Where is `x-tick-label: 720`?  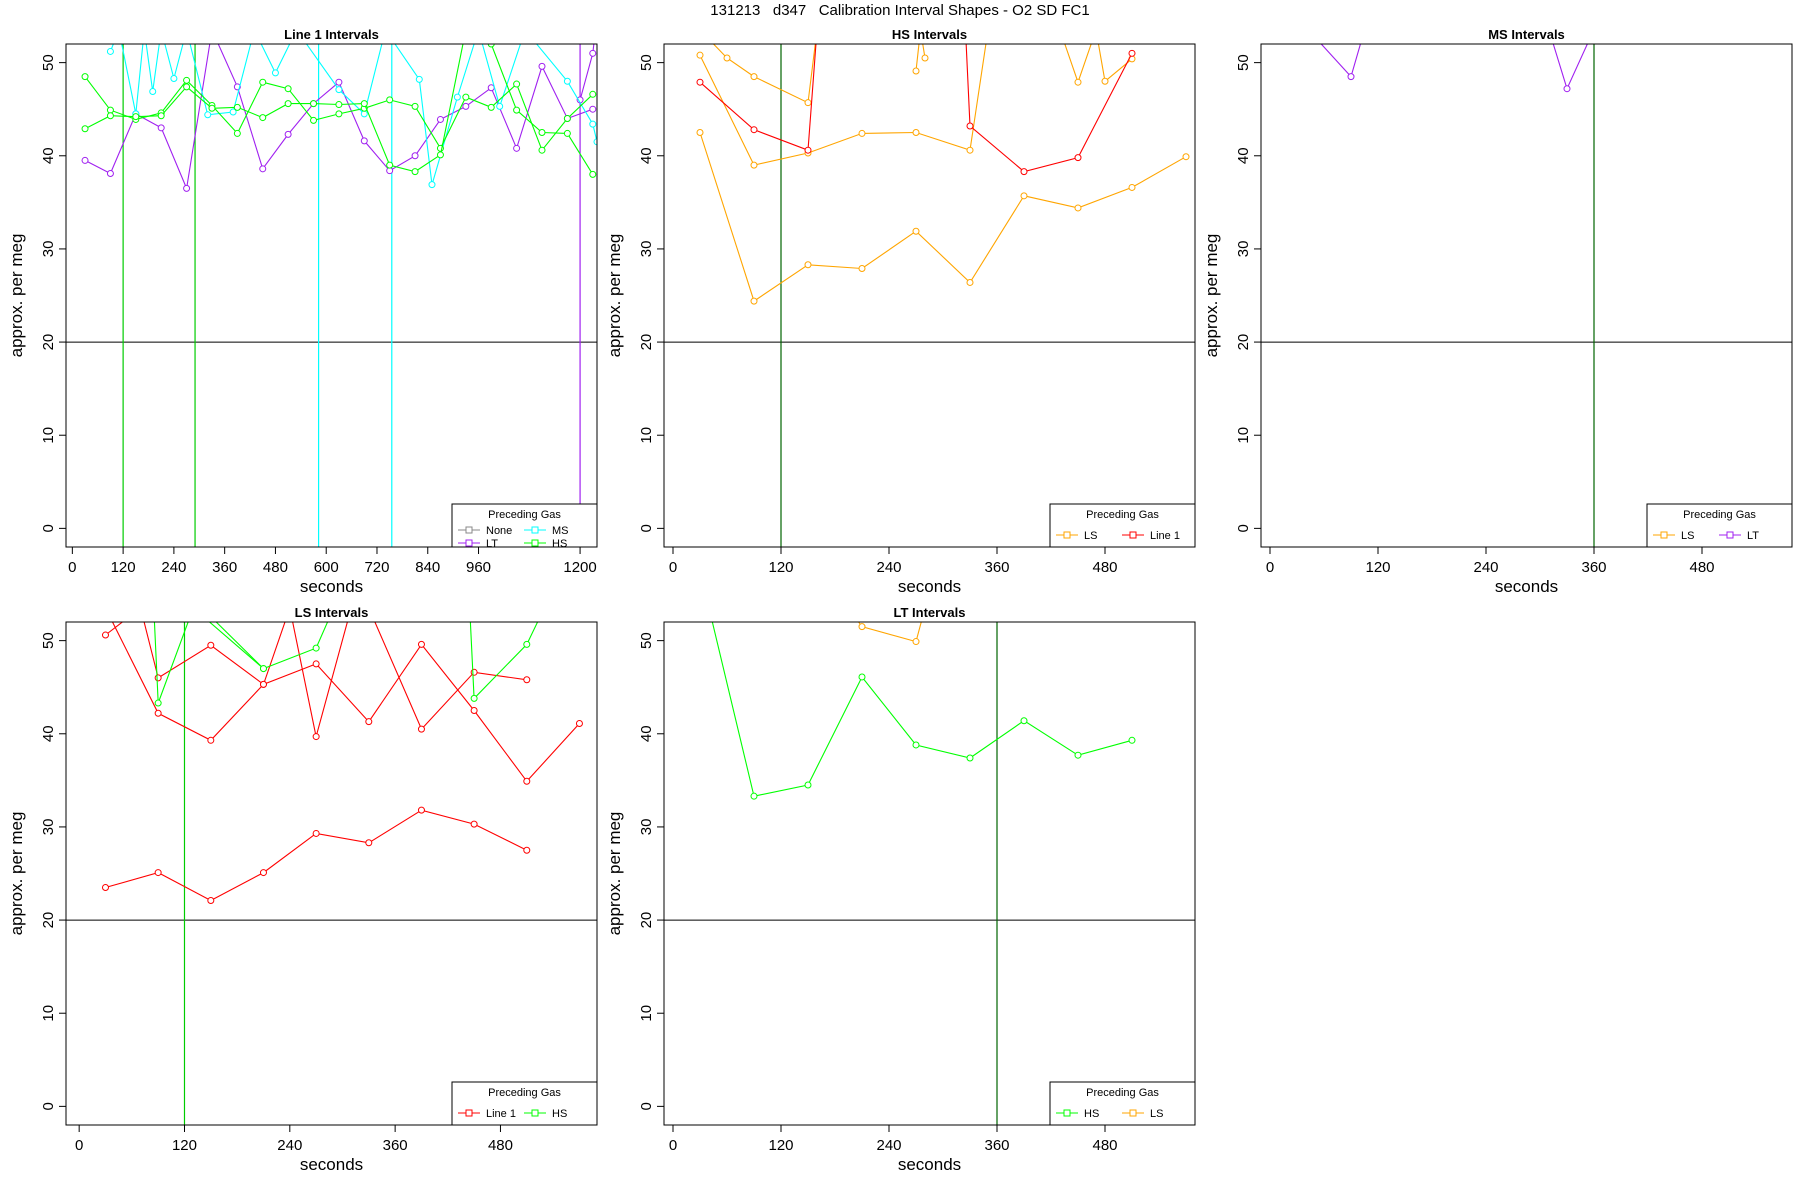
x-tick-label: 720 is located at coordinates (376, 567).